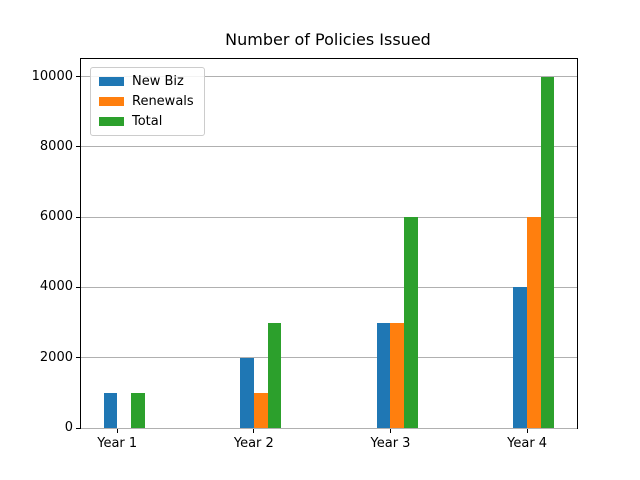 The height and width of the screenshot is (480, 640). What do you see at coordinates (111, 81) in the screenshot?
I see `legend-swatch-new-biz` at bounding box center [111, 81].